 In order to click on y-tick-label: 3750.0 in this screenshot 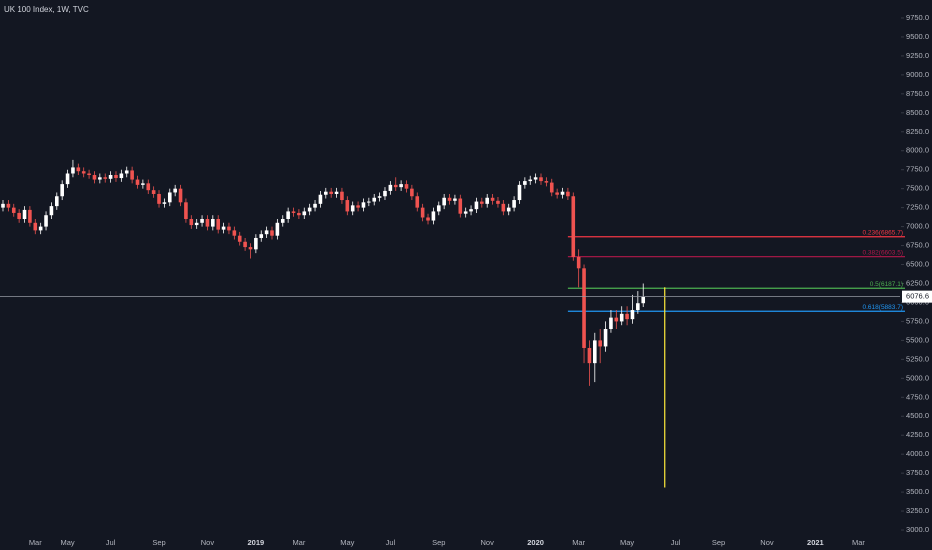, I will do `click(917, 472)`.